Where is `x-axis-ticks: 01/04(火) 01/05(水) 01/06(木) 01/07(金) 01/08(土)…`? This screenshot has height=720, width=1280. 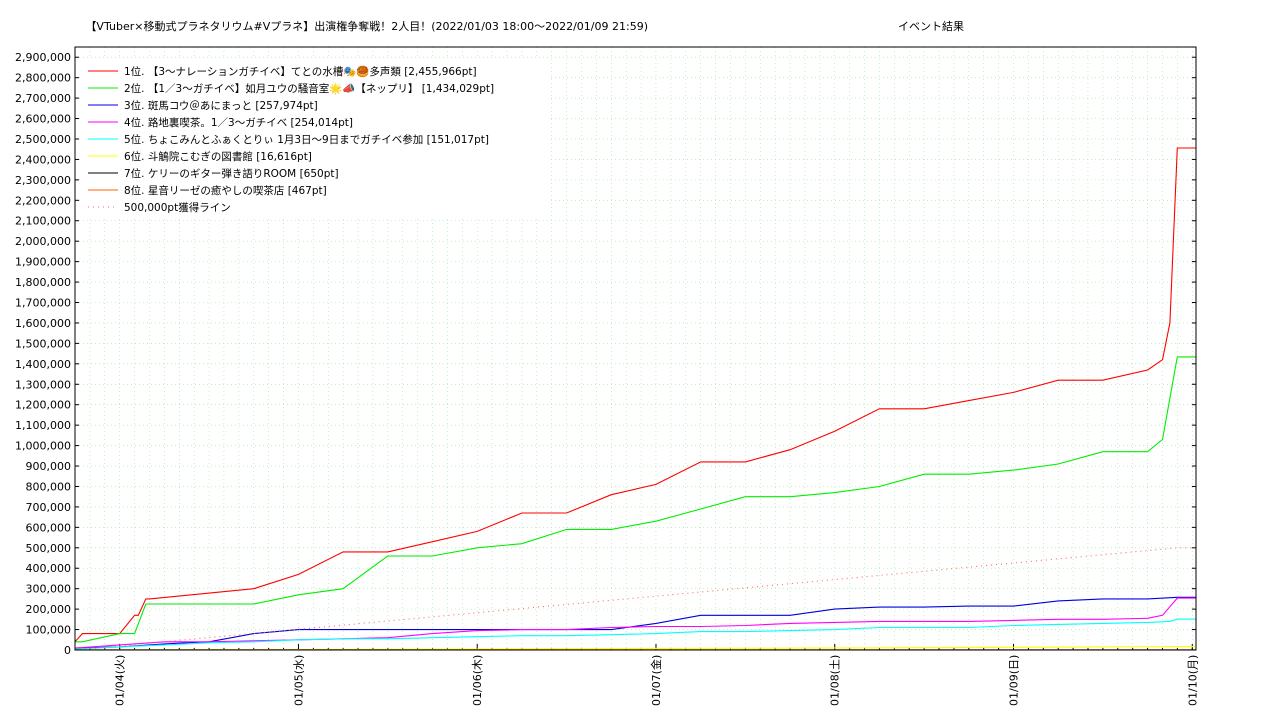 x-axis-ticks: 01/04(火) 01/05(水) 01/06(木) 01/07(金) 01/08(土)… is located at coordinates (644, 675).